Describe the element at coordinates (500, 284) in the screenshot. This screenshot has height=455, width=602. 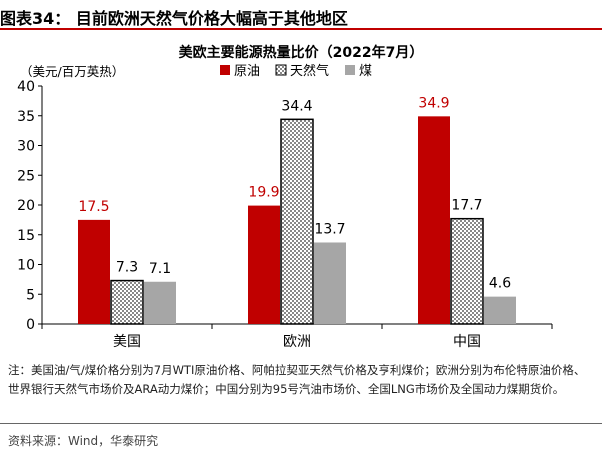
I see `data-label: 4.6` at that location.